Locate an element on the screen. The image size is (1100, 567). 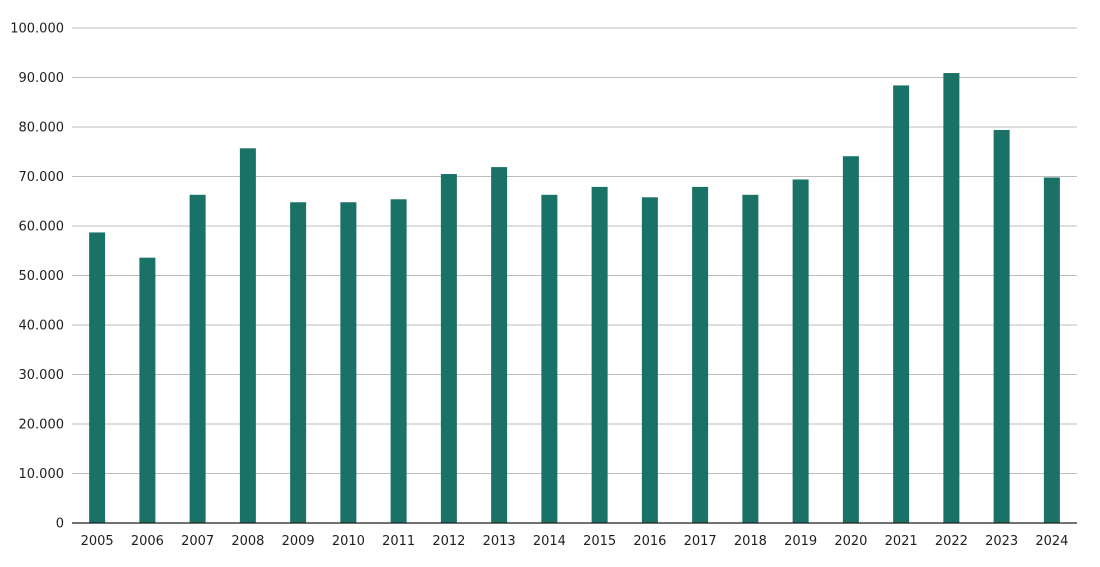
y-tick-label: 0 is located at coordinates (60, 524).